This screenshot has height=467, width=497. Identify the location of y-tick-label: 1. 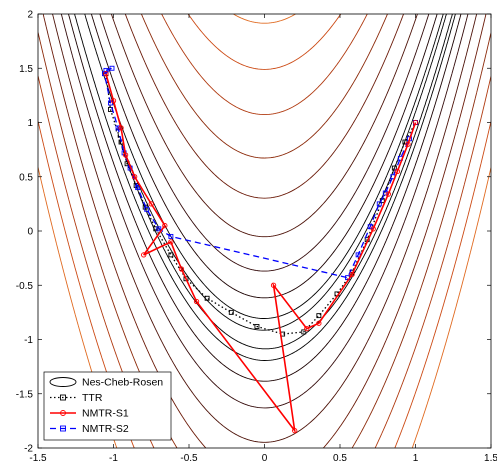
(30, 123).